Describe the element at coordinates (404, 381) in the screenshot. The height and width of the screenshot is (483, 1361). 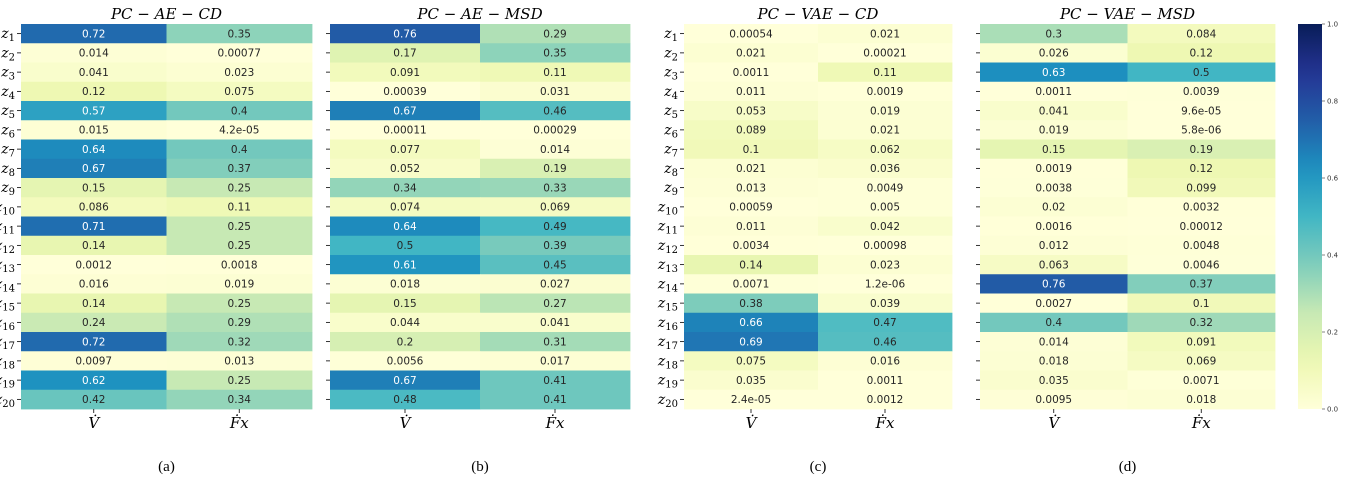
I see `cell-value-label: 0.67` at that location.